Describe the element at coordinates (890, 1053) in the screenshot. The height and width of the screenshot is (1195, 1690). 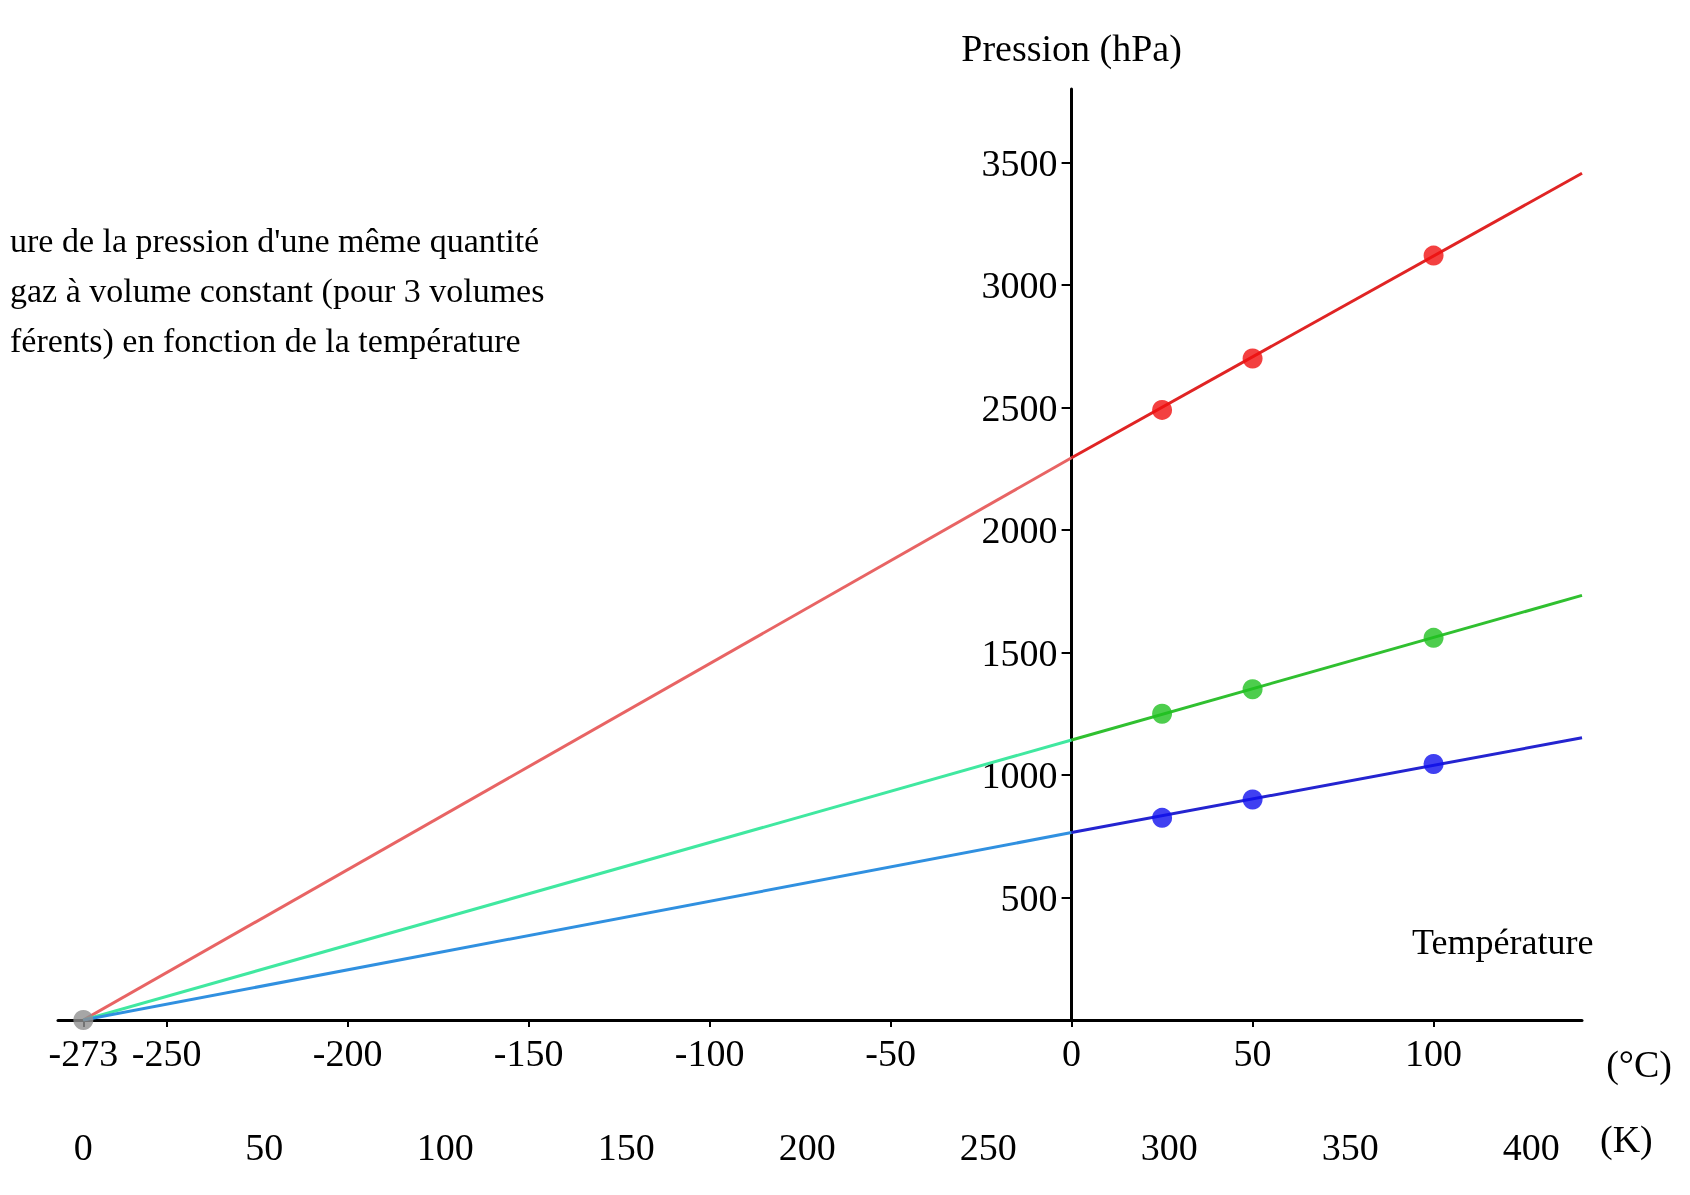
I see `x-tick-label: -50` at that location.